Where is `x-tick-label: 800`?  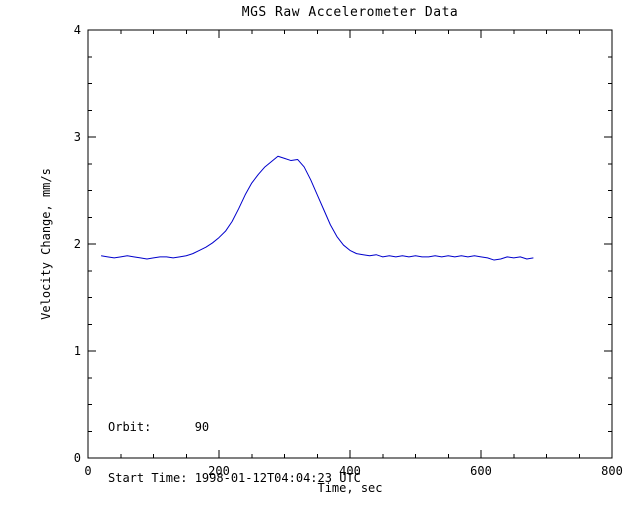
x-tick-label: 800 is located at coordinates (612, 471).